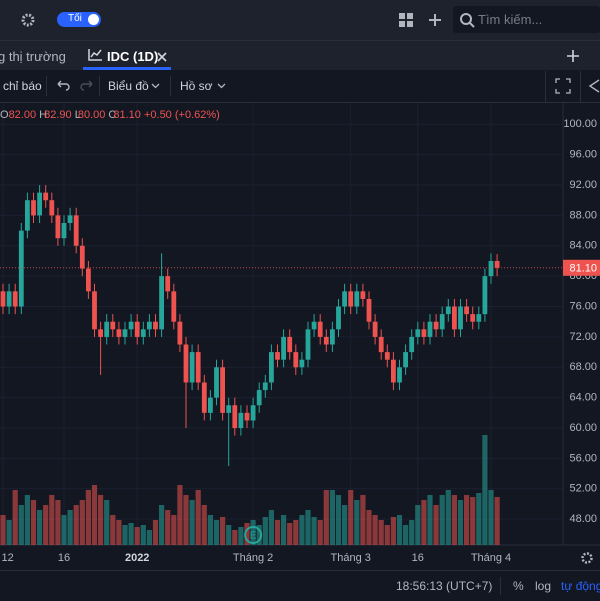  Describe the element at coordinates (43, 115) in the screenshot. I see `legend-key: H` at that location.